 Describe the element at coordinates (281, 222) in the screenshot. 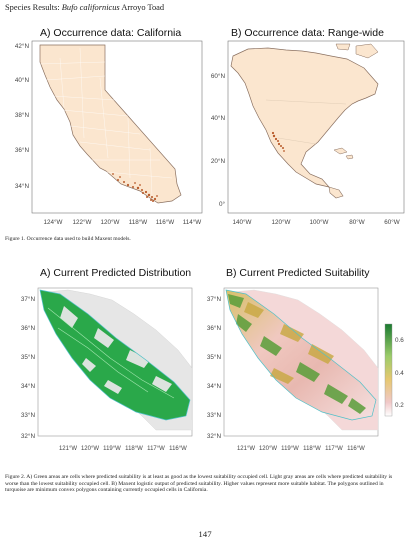

I see `fig1b-x-tick: 120°W` at that location.